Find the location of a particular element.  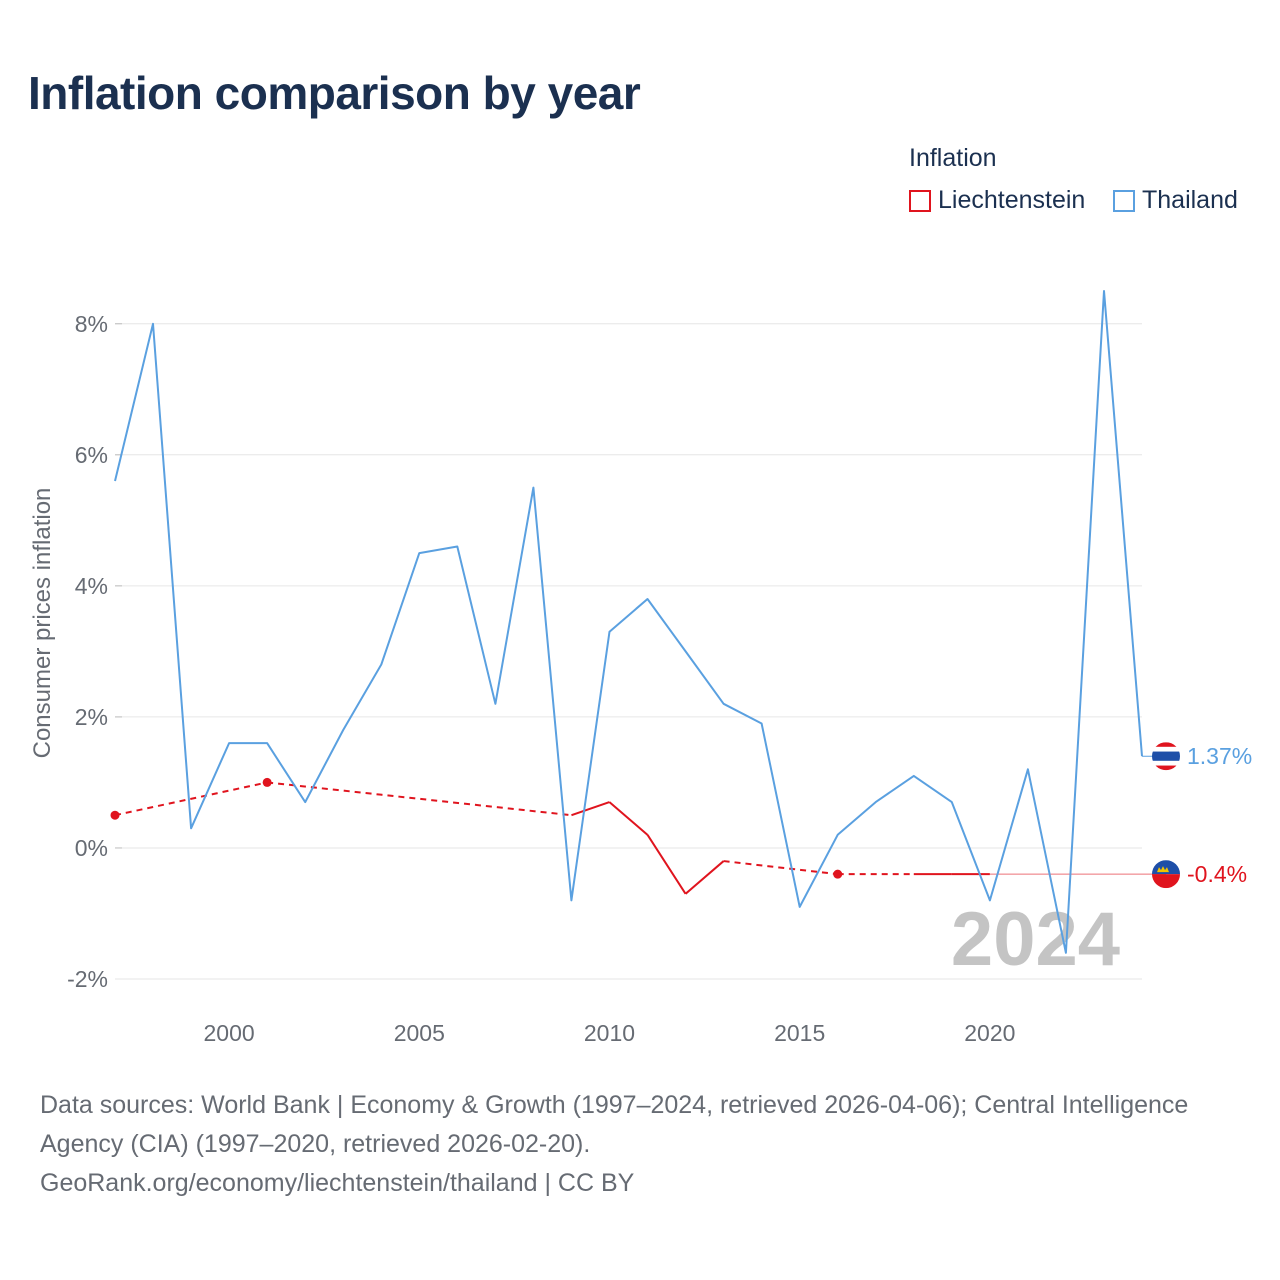

x-axis-ticks: 2000 2005 2010 2015 2020 is located at coordinates (610, 1033).